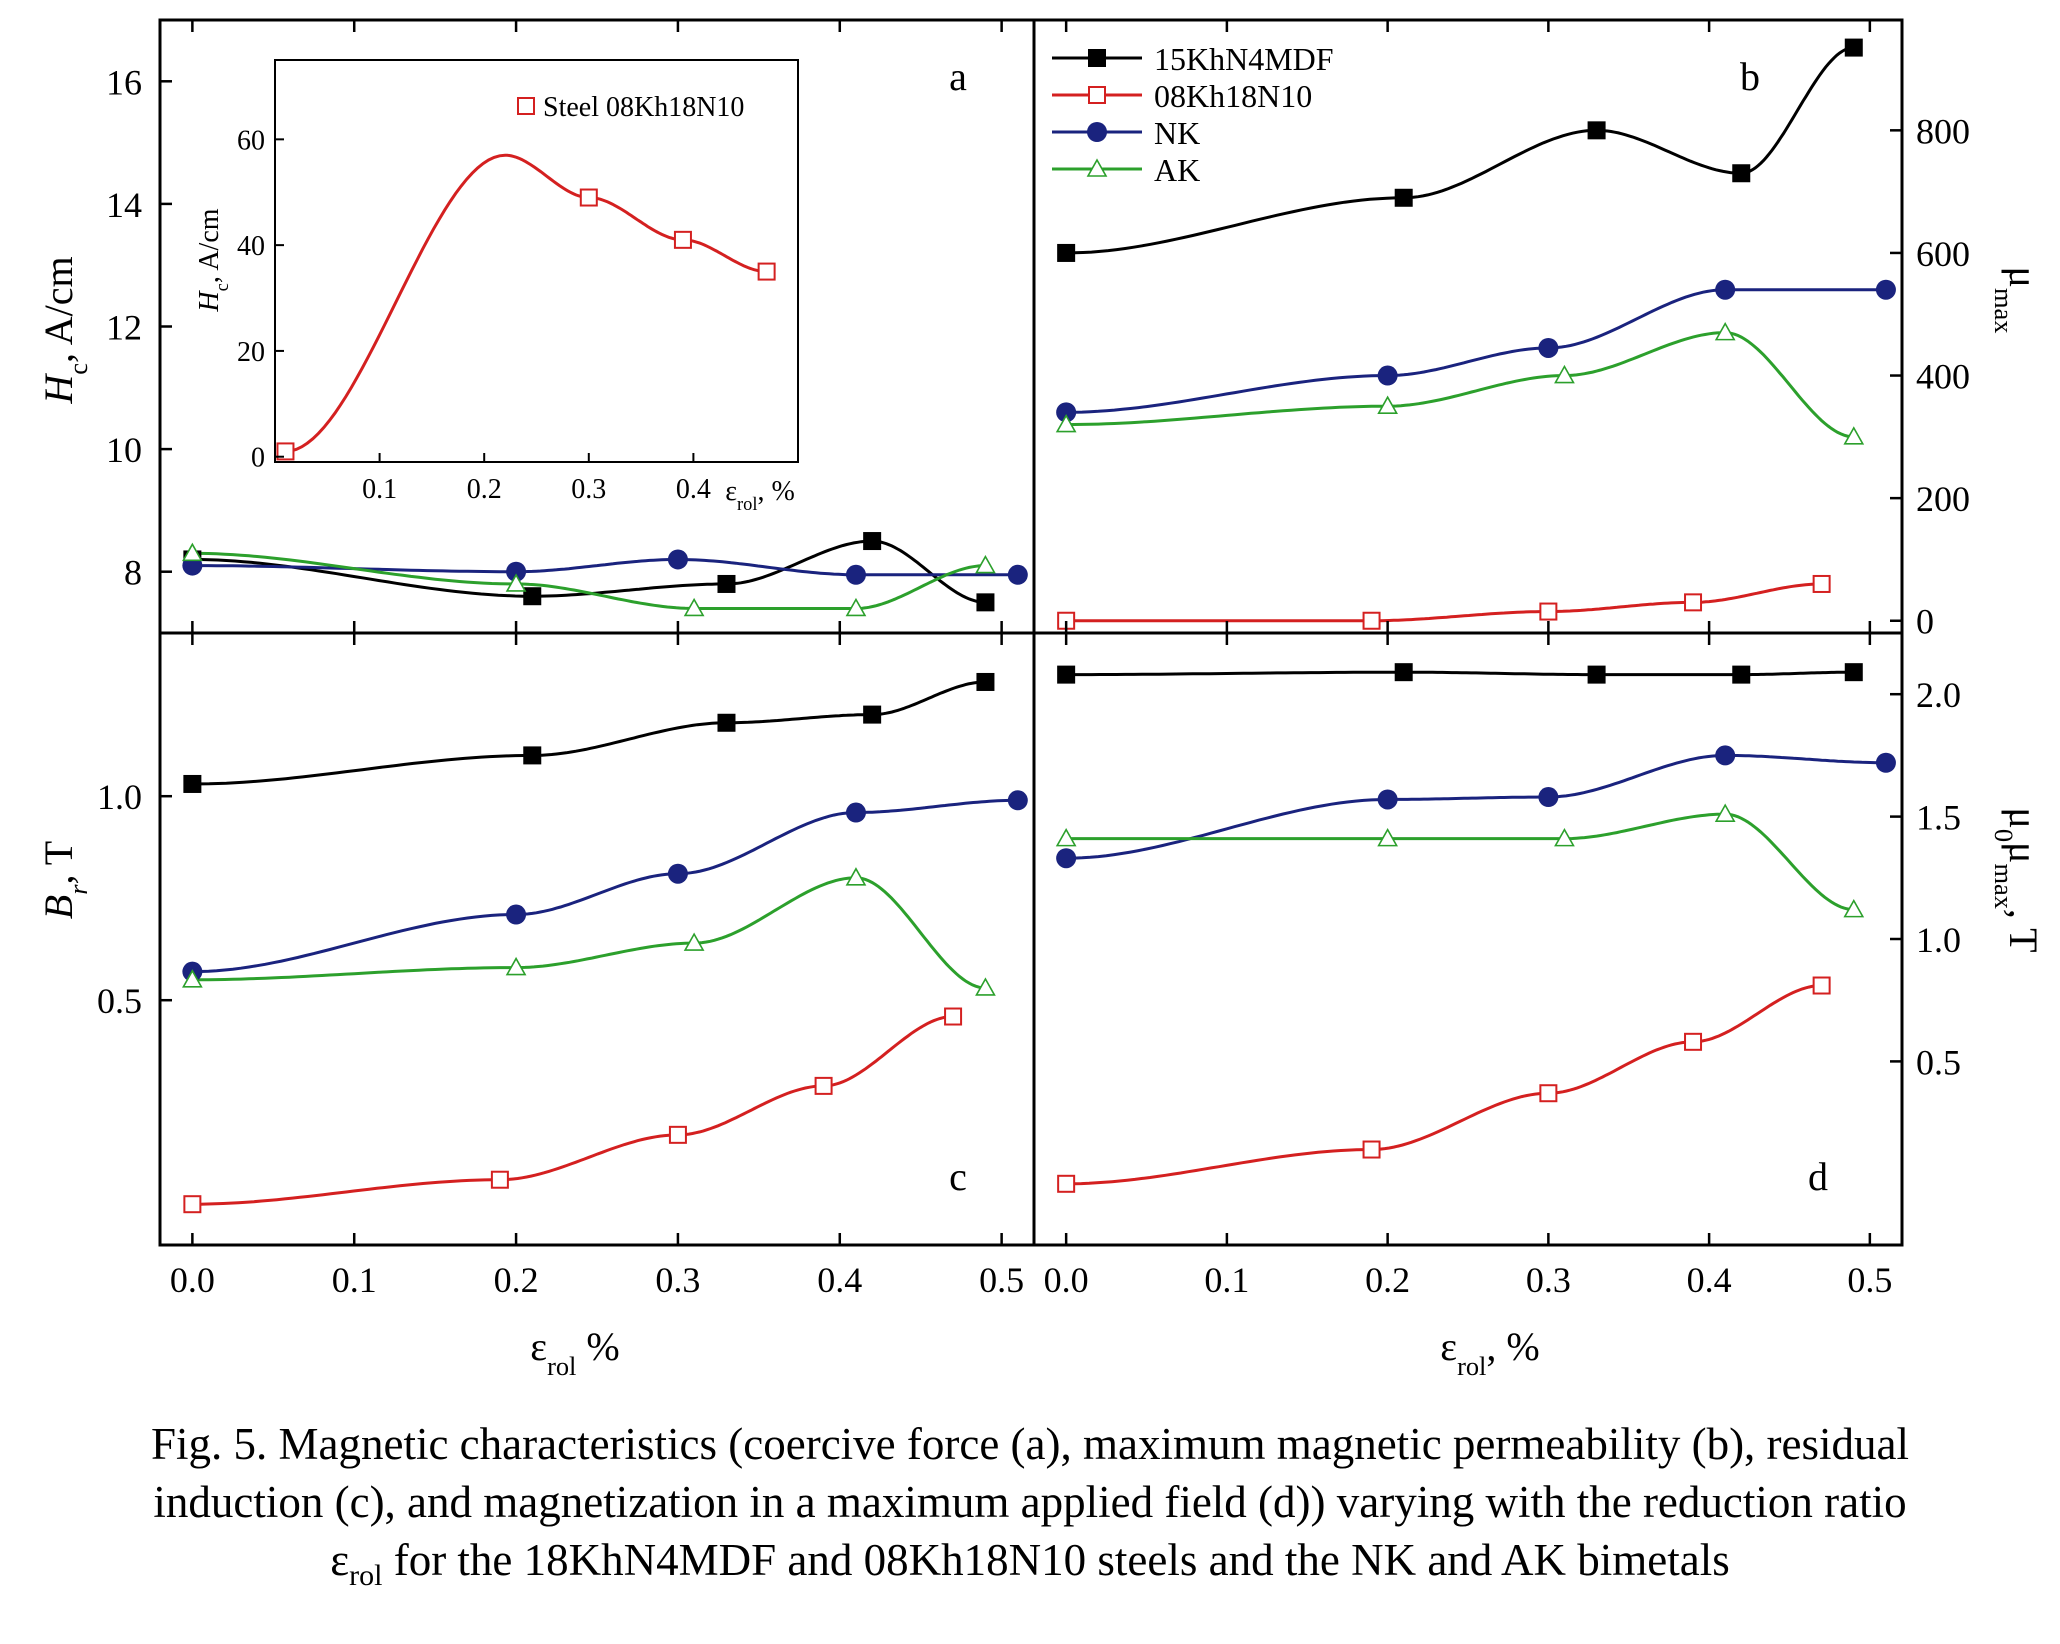 This screenshot has width=2060, height=1644. I want to click on inset-y-tick-label: 20, so click(251, 352).